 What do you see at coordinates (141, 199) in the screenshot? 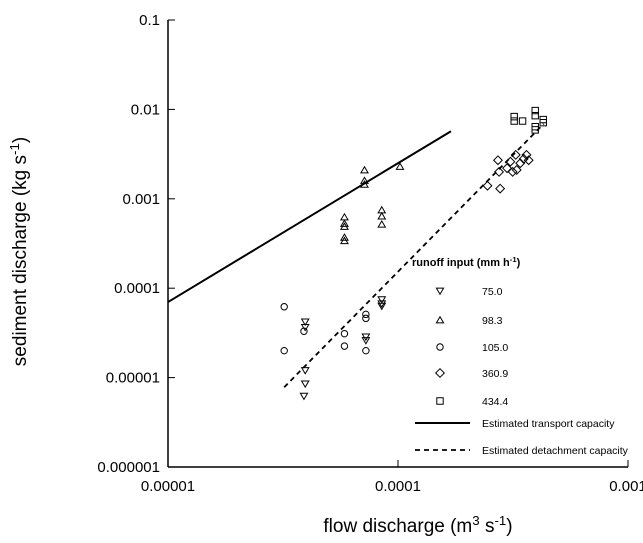
I see `y-tick-label: 0.001` at bounding box center [141, 199].